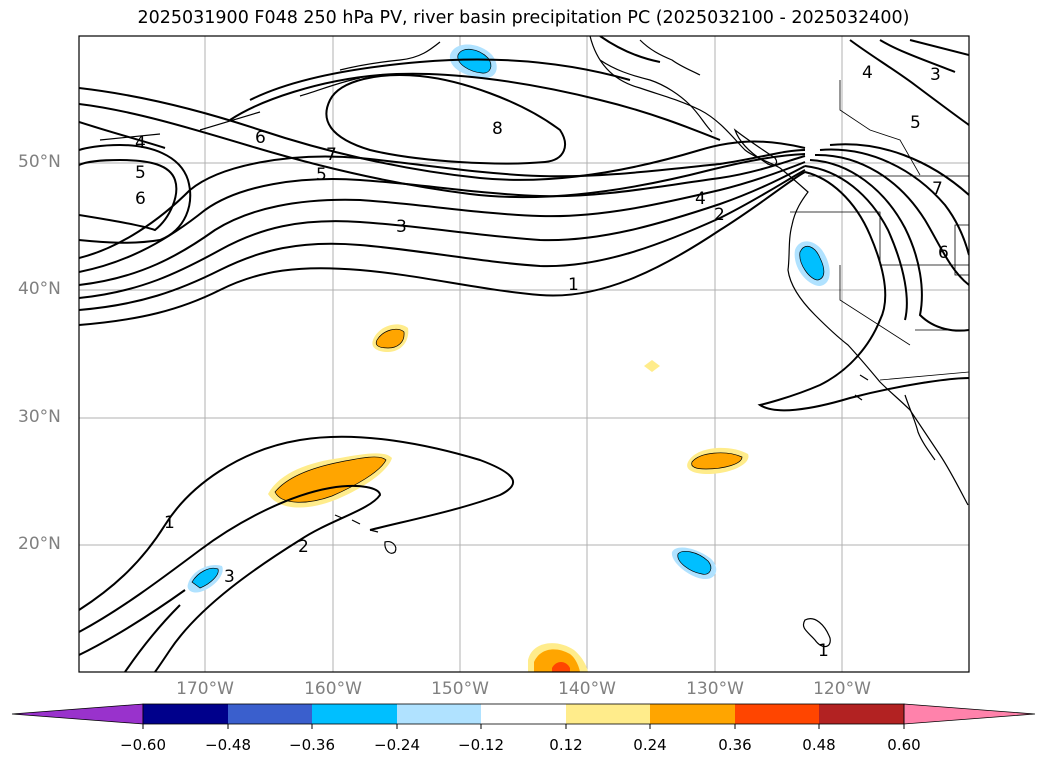 The height and width of the screenshot is (765, 1047). What do you see at coordinates (397, 745) in the screenshot?
I see `colorbar-tick-label: −0.24` at bounding box center [397, 745].